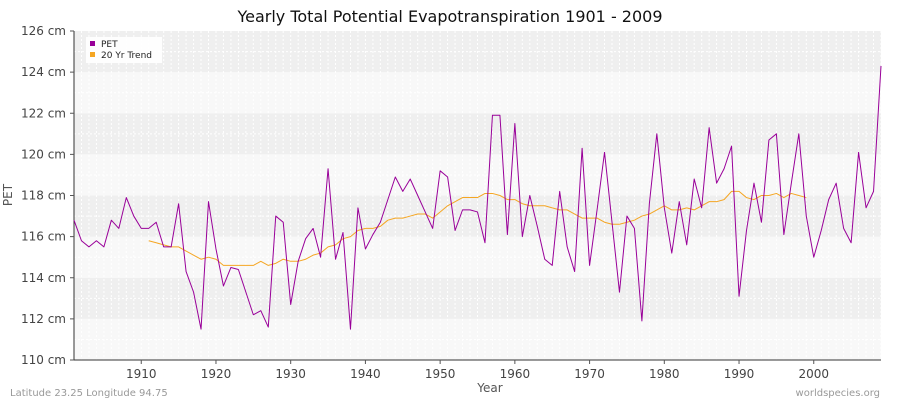 The height and width of the screenshot is (400, 900). What do you see at coordinates (109, 45) in the screenshot?
I see `legend-label-pet: PET` at bounding box center [109, 45].